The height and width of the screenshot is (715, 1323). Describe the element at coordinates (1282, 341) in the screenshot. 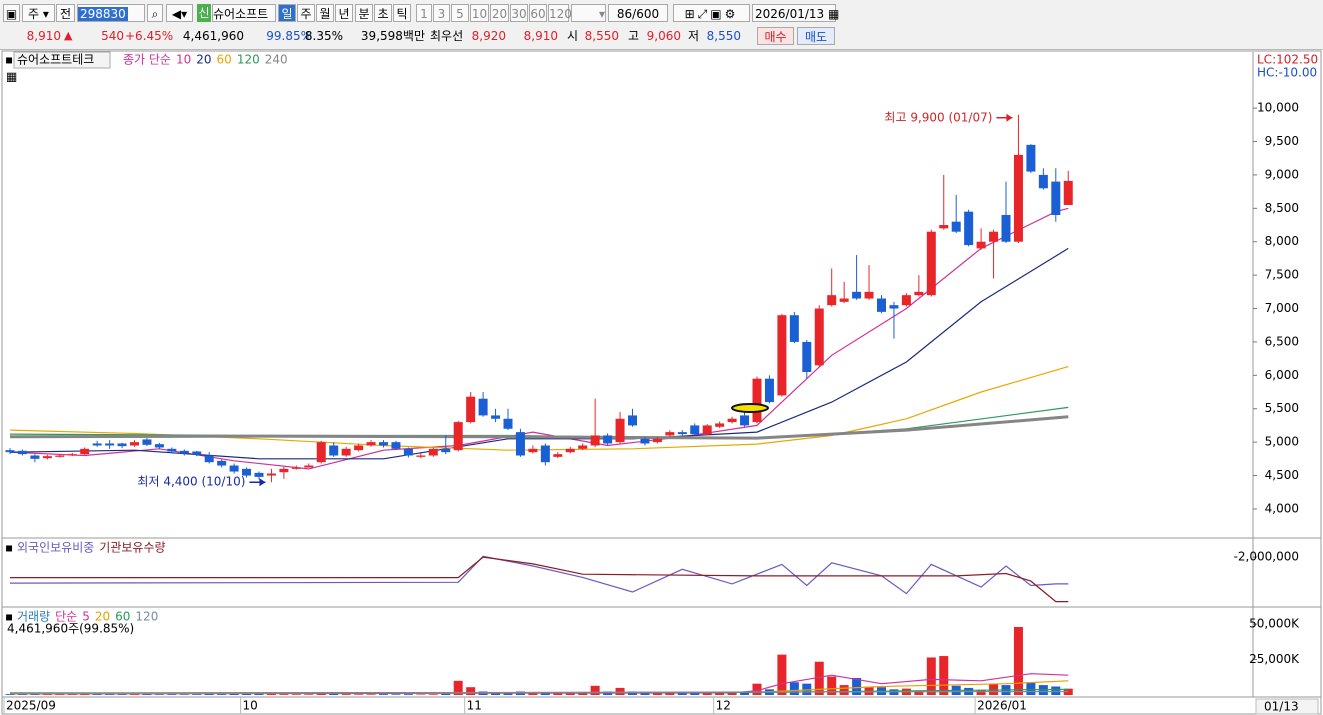

I see `y-tick-label: 6,500` at that location.